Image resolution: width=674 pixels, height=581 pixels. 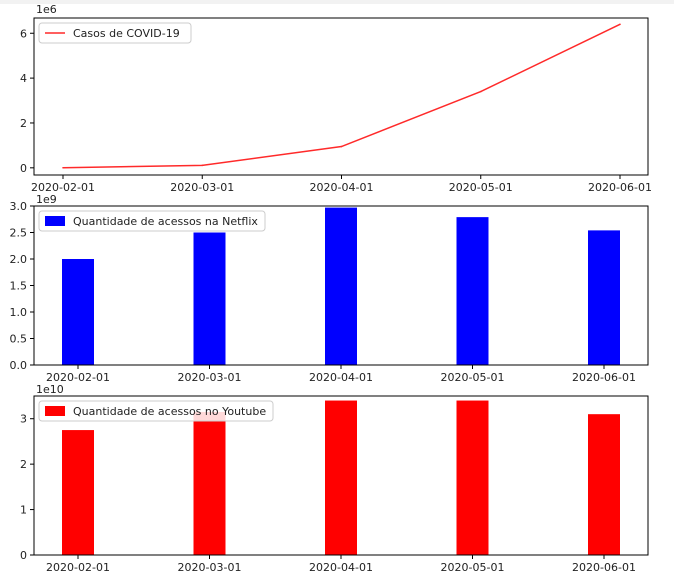 What do you see at coordinates (23, 510) in the screenshot?
I see `ytick-label-3-2: 1` at bounding box center [23, 510].